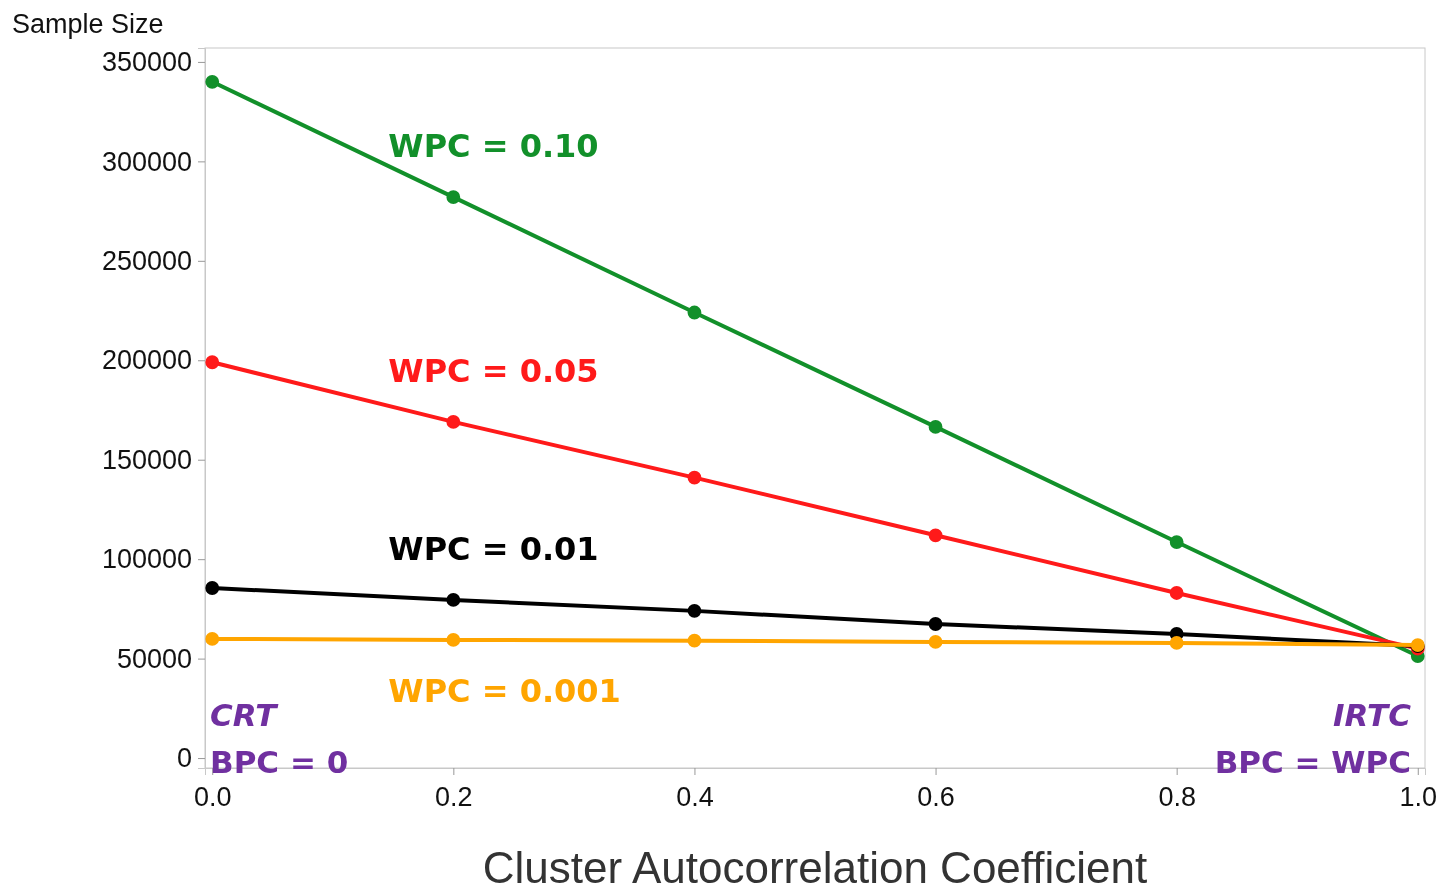  Describe the element at coordinates (493, 548) in the screenshot. I see `series-label: WPC = 0.01` at that location.